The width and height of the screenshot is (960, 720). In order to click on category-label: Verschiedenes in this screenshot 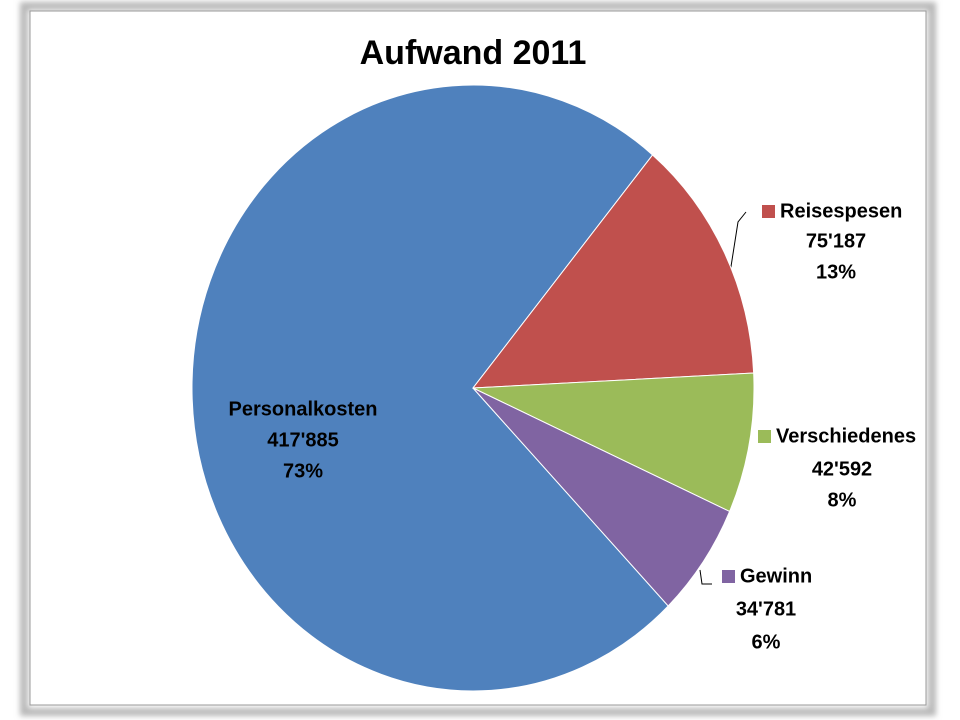, I will do `click(846, 436)`.